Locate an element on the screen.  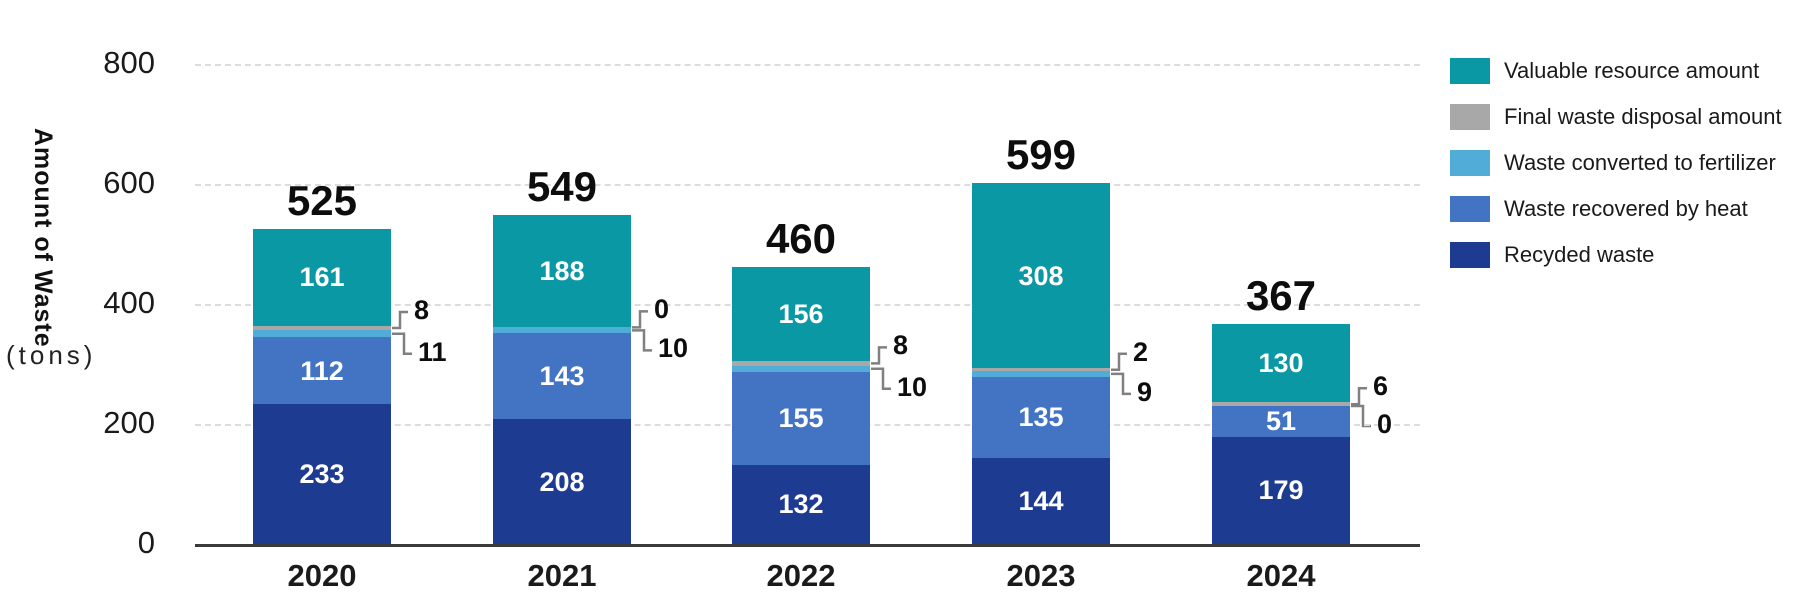
bar-segment-heat-2021: 143 is located at coordinates (562, 376).